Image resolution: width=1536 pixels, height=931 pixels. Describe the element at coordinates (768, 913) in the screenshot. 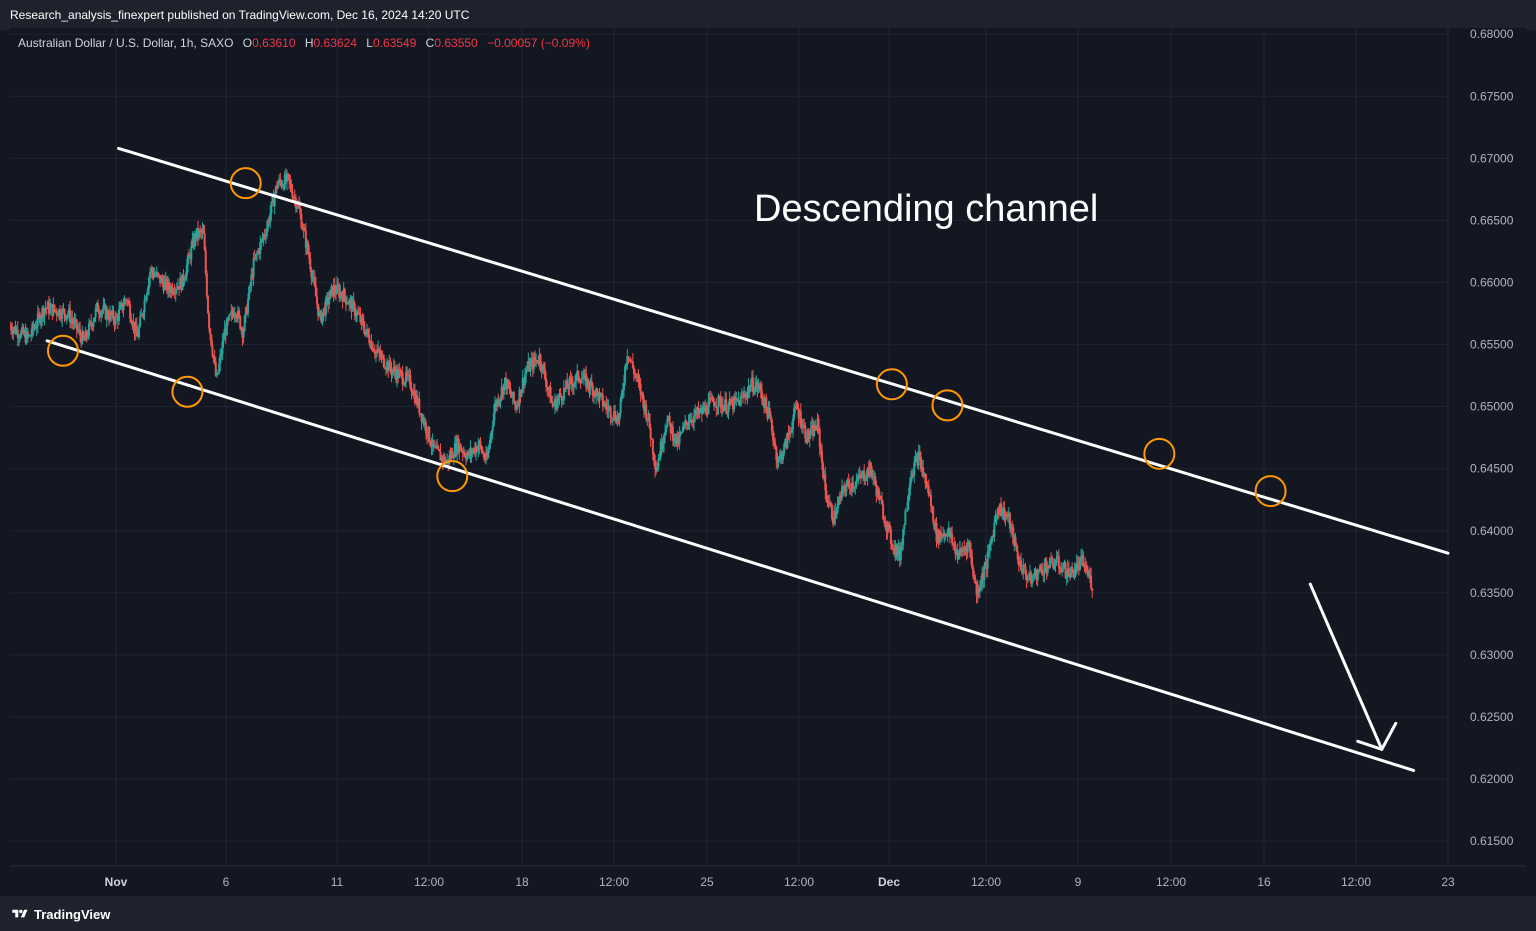

I see `footer-bar: TradingView` at that location.